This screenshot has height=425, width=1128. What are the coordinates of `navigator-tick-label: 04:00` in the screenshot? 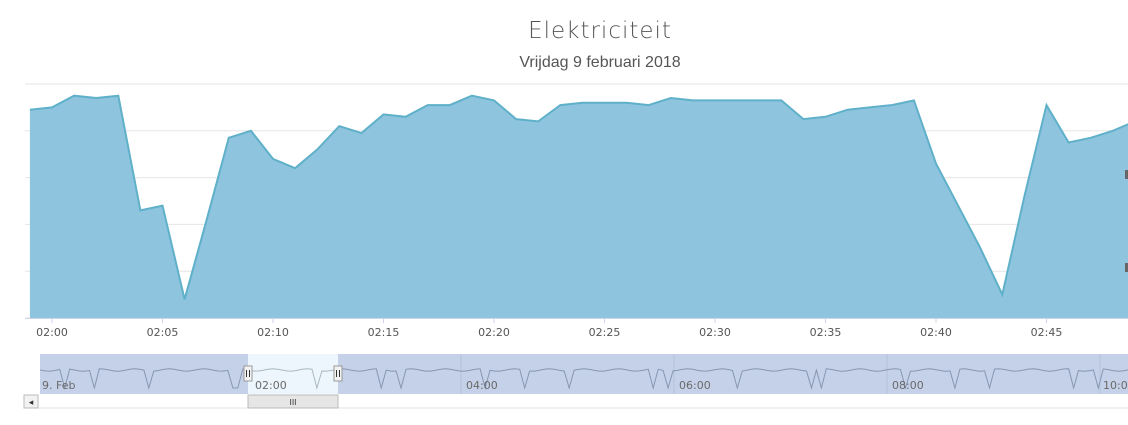 It's located at (482, 385).